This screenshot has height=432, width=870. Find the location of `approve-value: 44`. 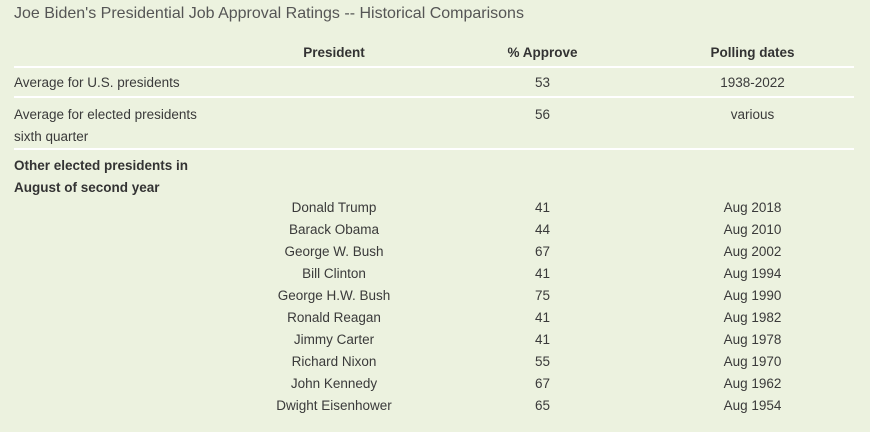

approve-value: 44 is located at coordinates (542, 229).